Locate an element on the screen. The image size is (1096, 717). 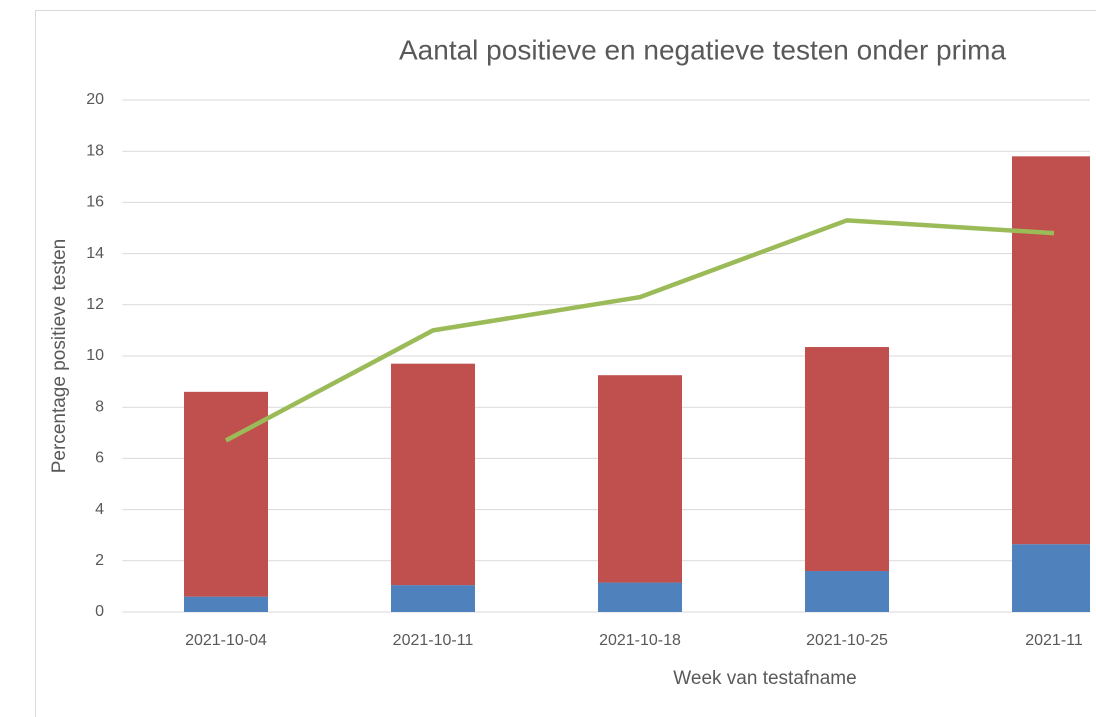
y-tick-label: 18 is located at coordinates (95, 150).